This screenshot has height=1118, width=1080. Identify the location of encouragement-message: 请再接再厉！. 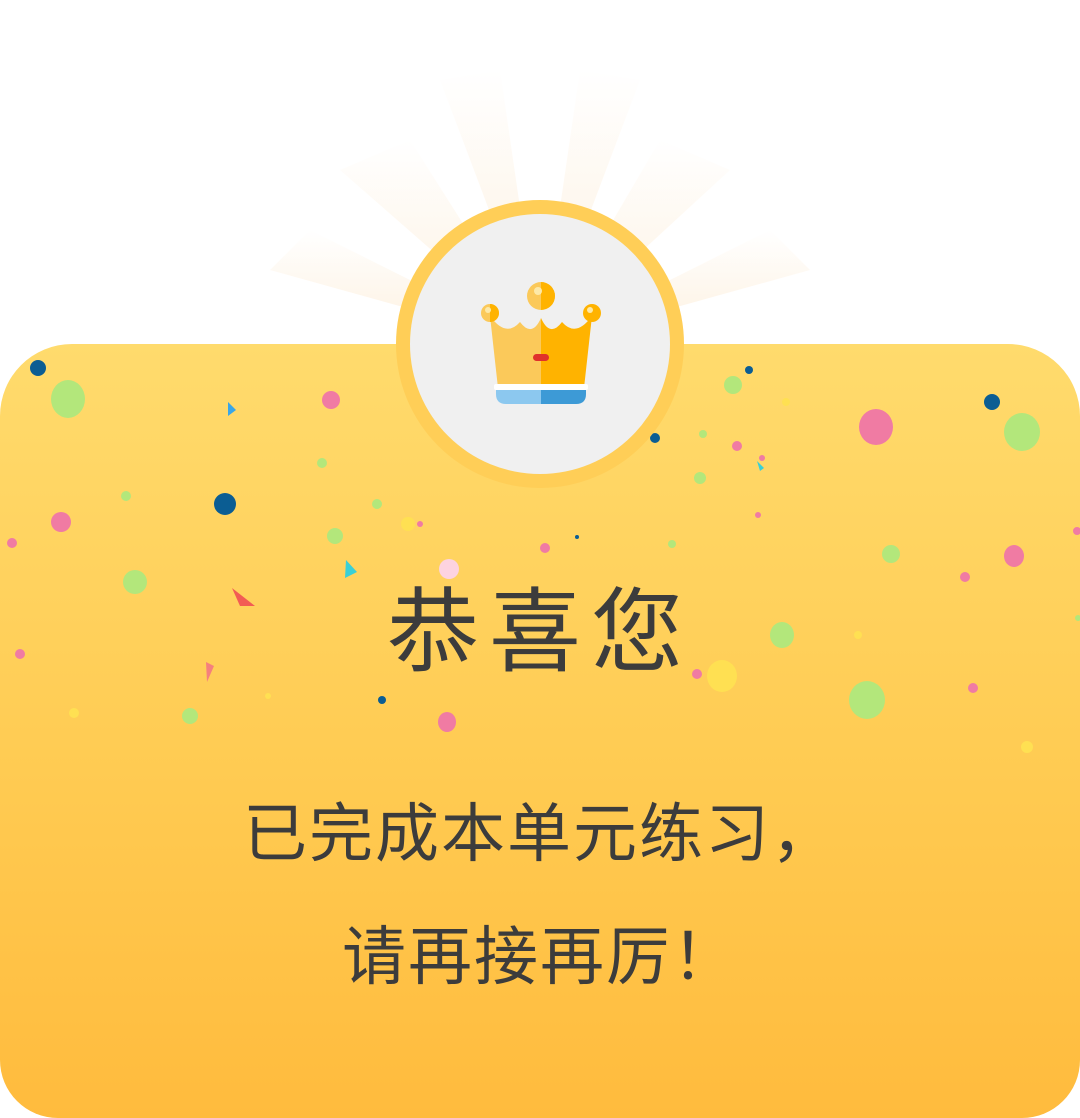
(540, 958).